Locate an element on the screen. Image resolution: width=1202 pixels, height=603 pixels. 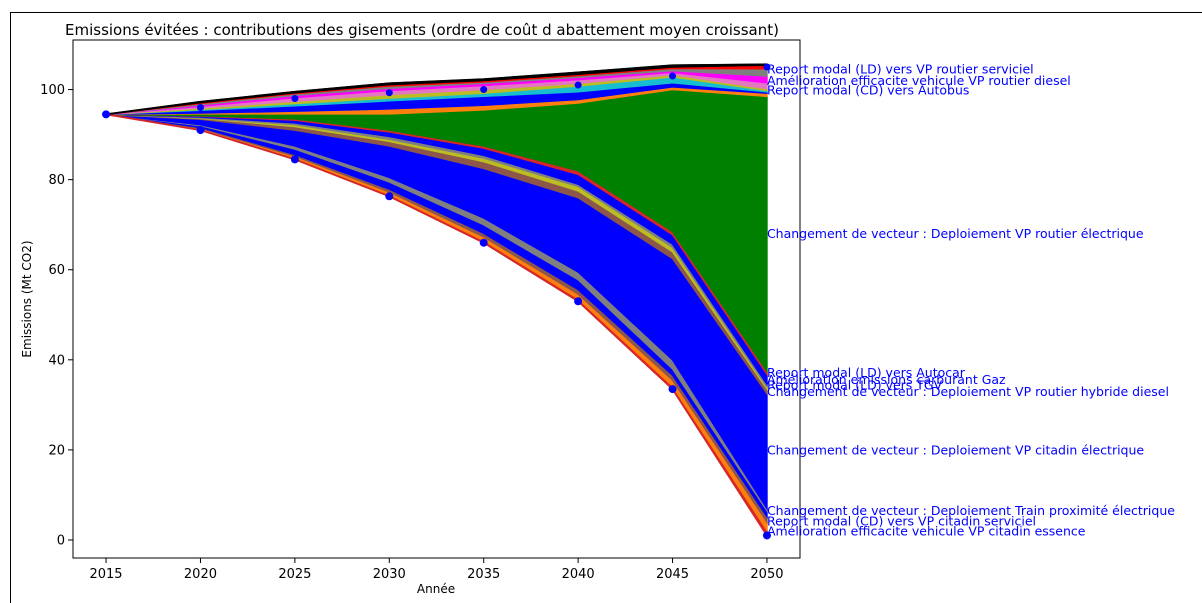
x-tick-label: 2050 is located at coordinates (766, 574).